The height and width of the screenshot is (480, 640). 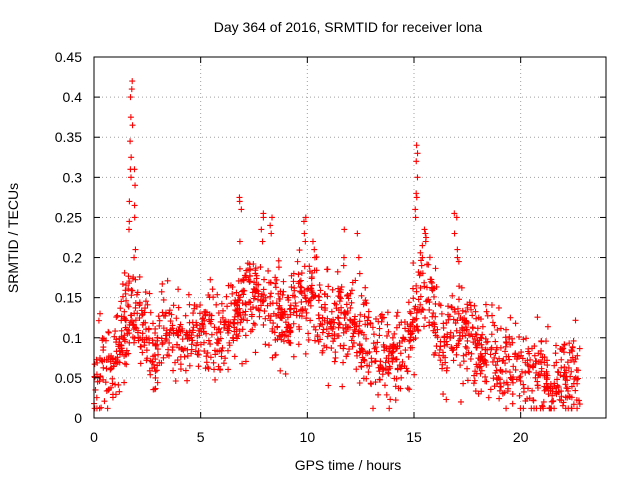 What do you see at coordinates (348, 465) in the screenshot?
I see `x-axis-label: GPS time / hours` at bounding box center [348, 465].